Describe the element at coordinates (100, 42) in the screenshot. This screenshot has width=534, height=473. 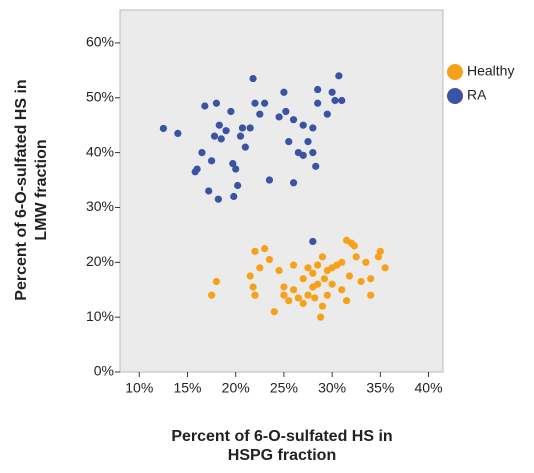
I see `y-tick-label: 60%` at that location.